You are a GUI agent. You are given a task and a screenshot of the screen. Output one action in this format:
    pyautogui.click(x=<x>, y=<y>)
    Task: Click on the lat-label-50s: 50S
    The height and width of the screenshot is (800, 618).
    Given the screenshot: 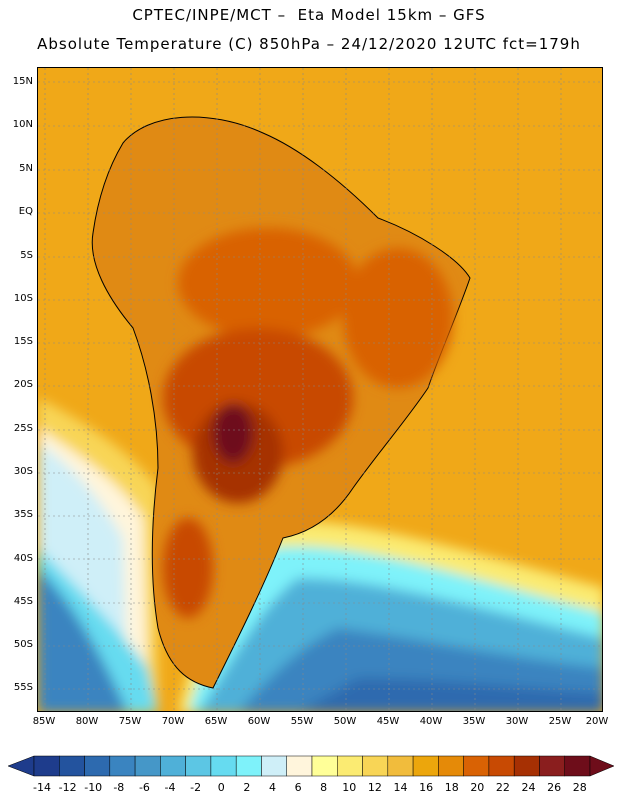 What is the action you would take?
    pyautogui.click(x=23, y=644)
    